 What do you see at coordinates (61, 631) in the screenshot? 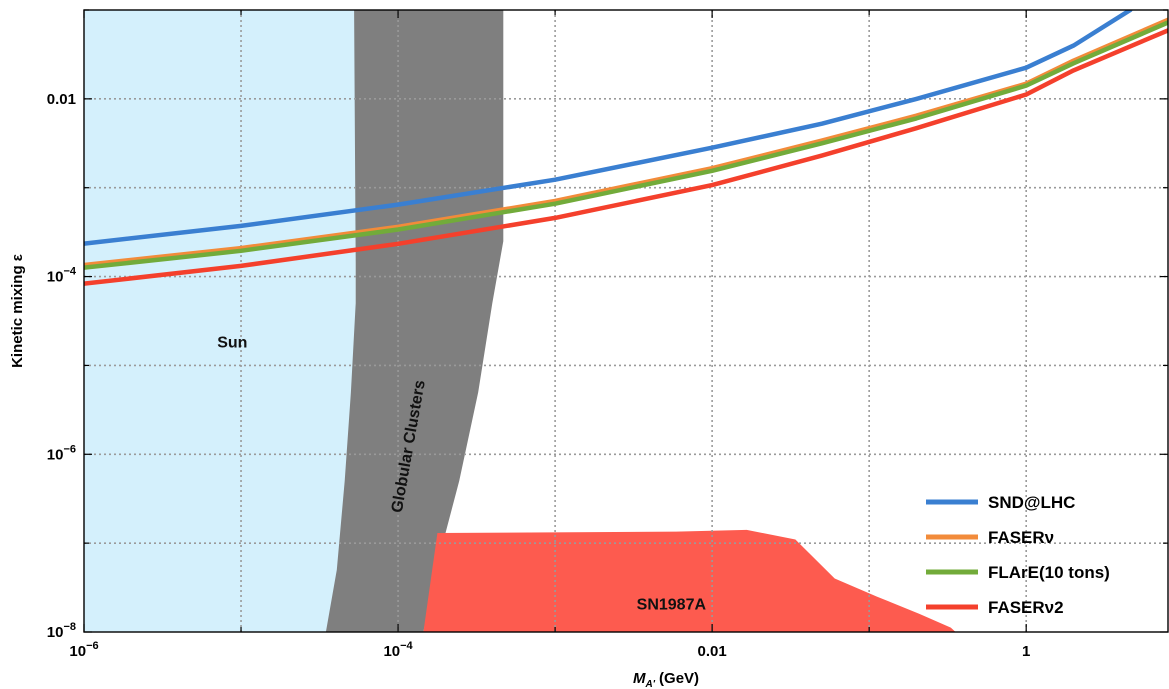
I see `y-tick-label: 10⁻⁸` at bounding box center [61, 631].